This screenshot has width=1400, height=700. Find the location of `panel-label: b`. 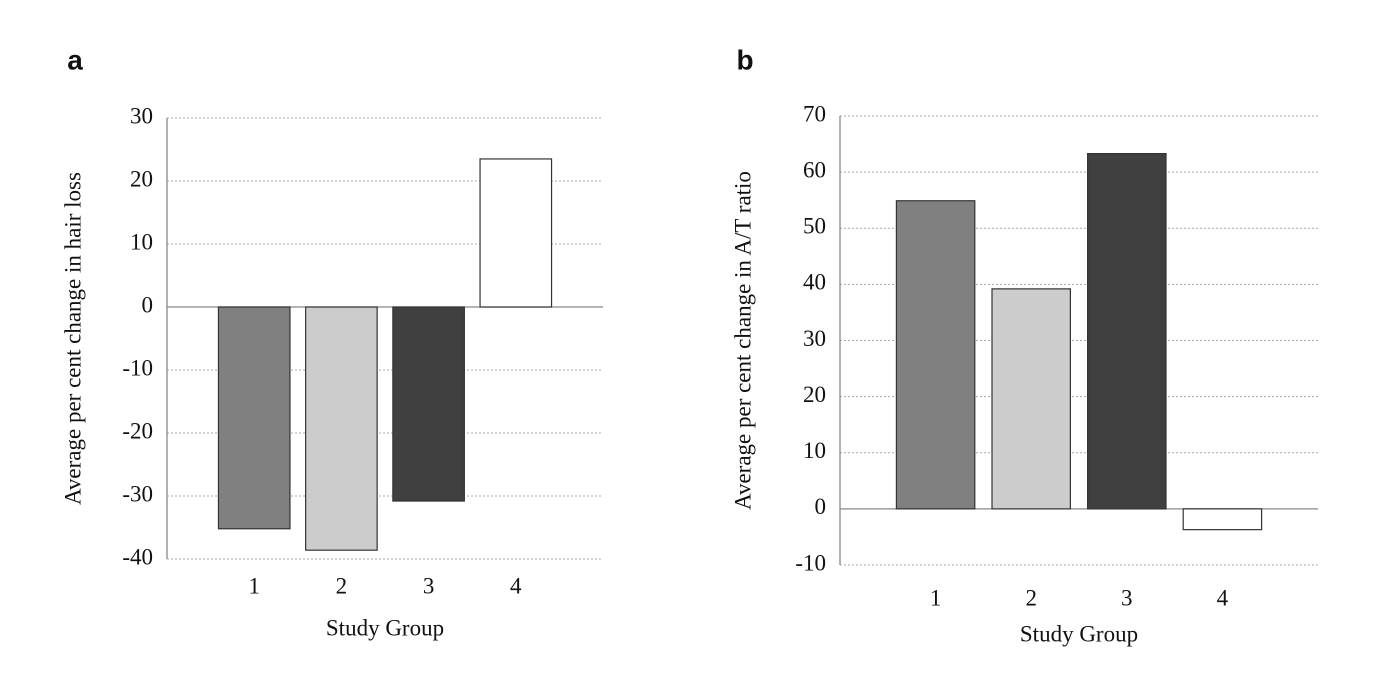

panel-label: b is located at coordinates (744, 59).